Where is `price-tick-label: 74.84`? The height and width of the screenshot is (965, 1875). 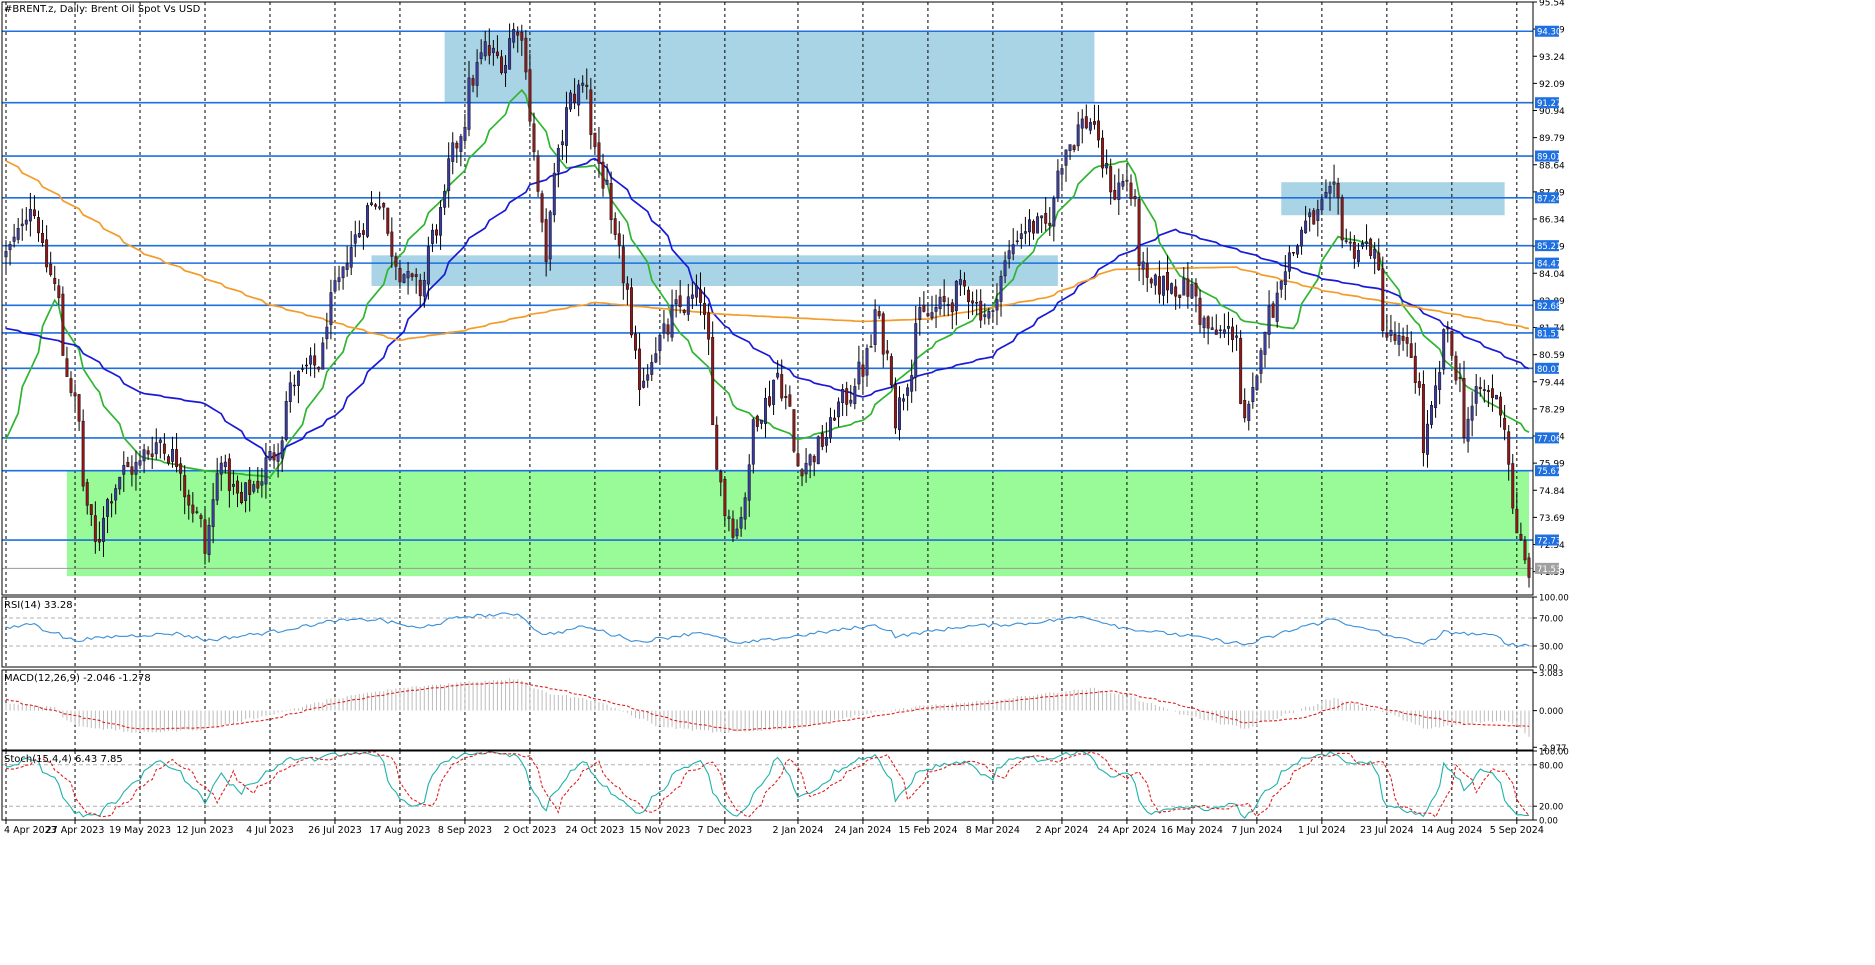 price-tick-label: 74.84 is located at coordinates (1552, 492).